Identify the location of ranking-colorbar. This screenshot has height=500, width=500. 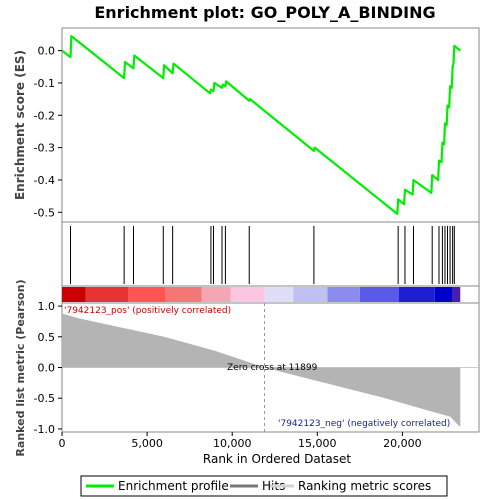
(261, 294).